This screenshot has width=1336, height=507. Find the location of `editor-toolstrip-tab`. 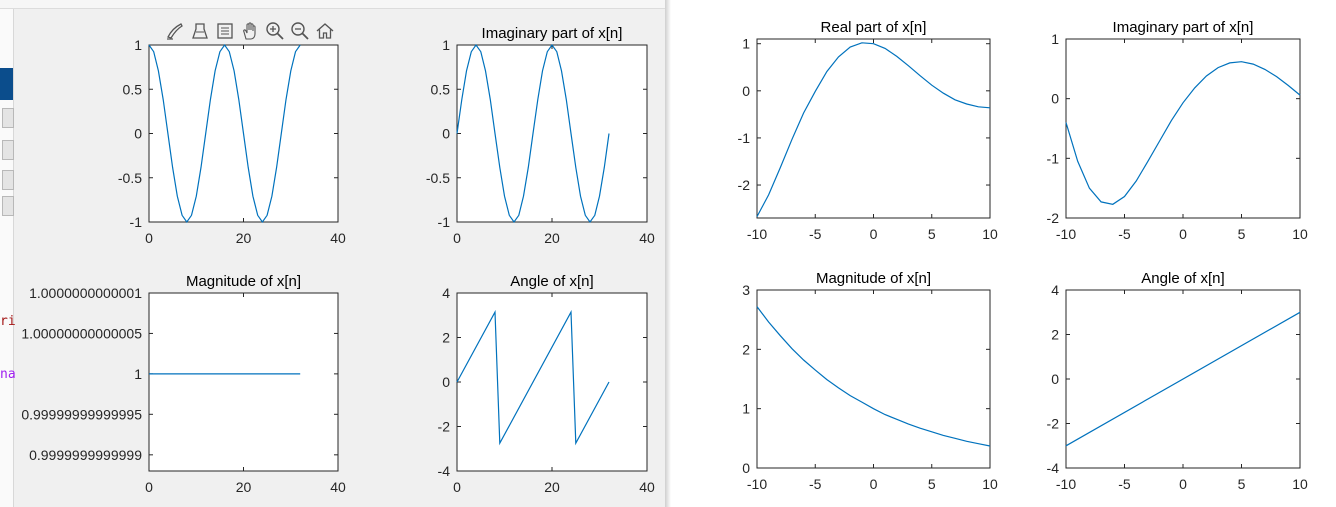

editor-toolstrip-tab is located at coordinates (6, 84).